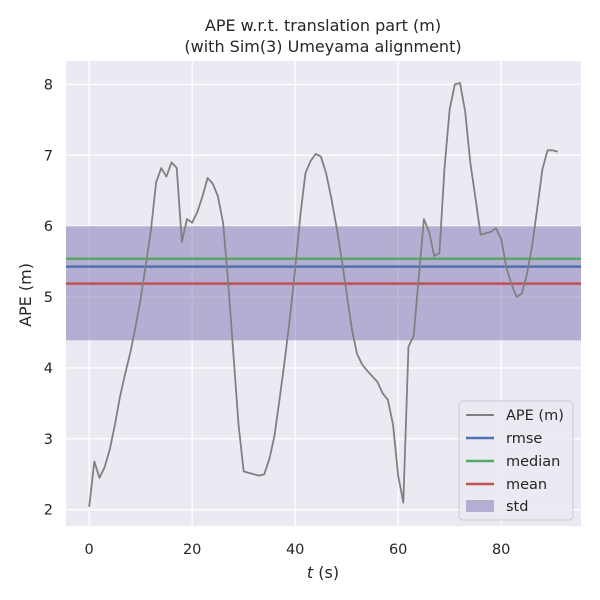  What do you see at coordinates (533, 462) in the screenshot?
I see `legend-label-median: median` at bounding box center [533, 462].